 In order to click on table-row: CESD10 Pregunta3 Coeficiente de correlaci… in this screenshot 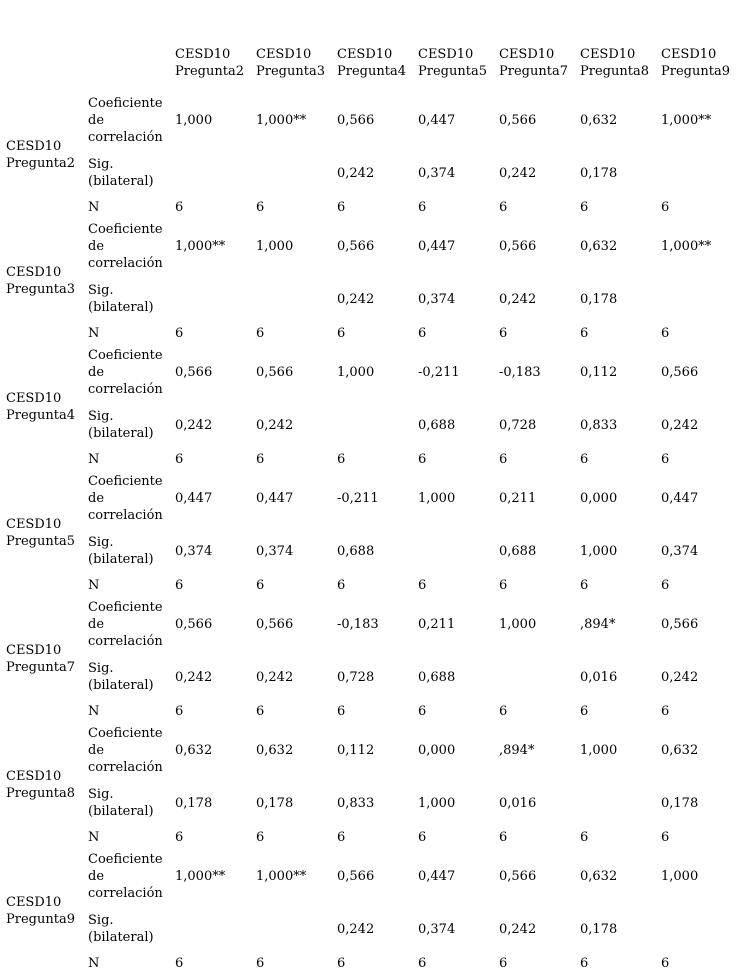, I will do `click(374, 257)`.